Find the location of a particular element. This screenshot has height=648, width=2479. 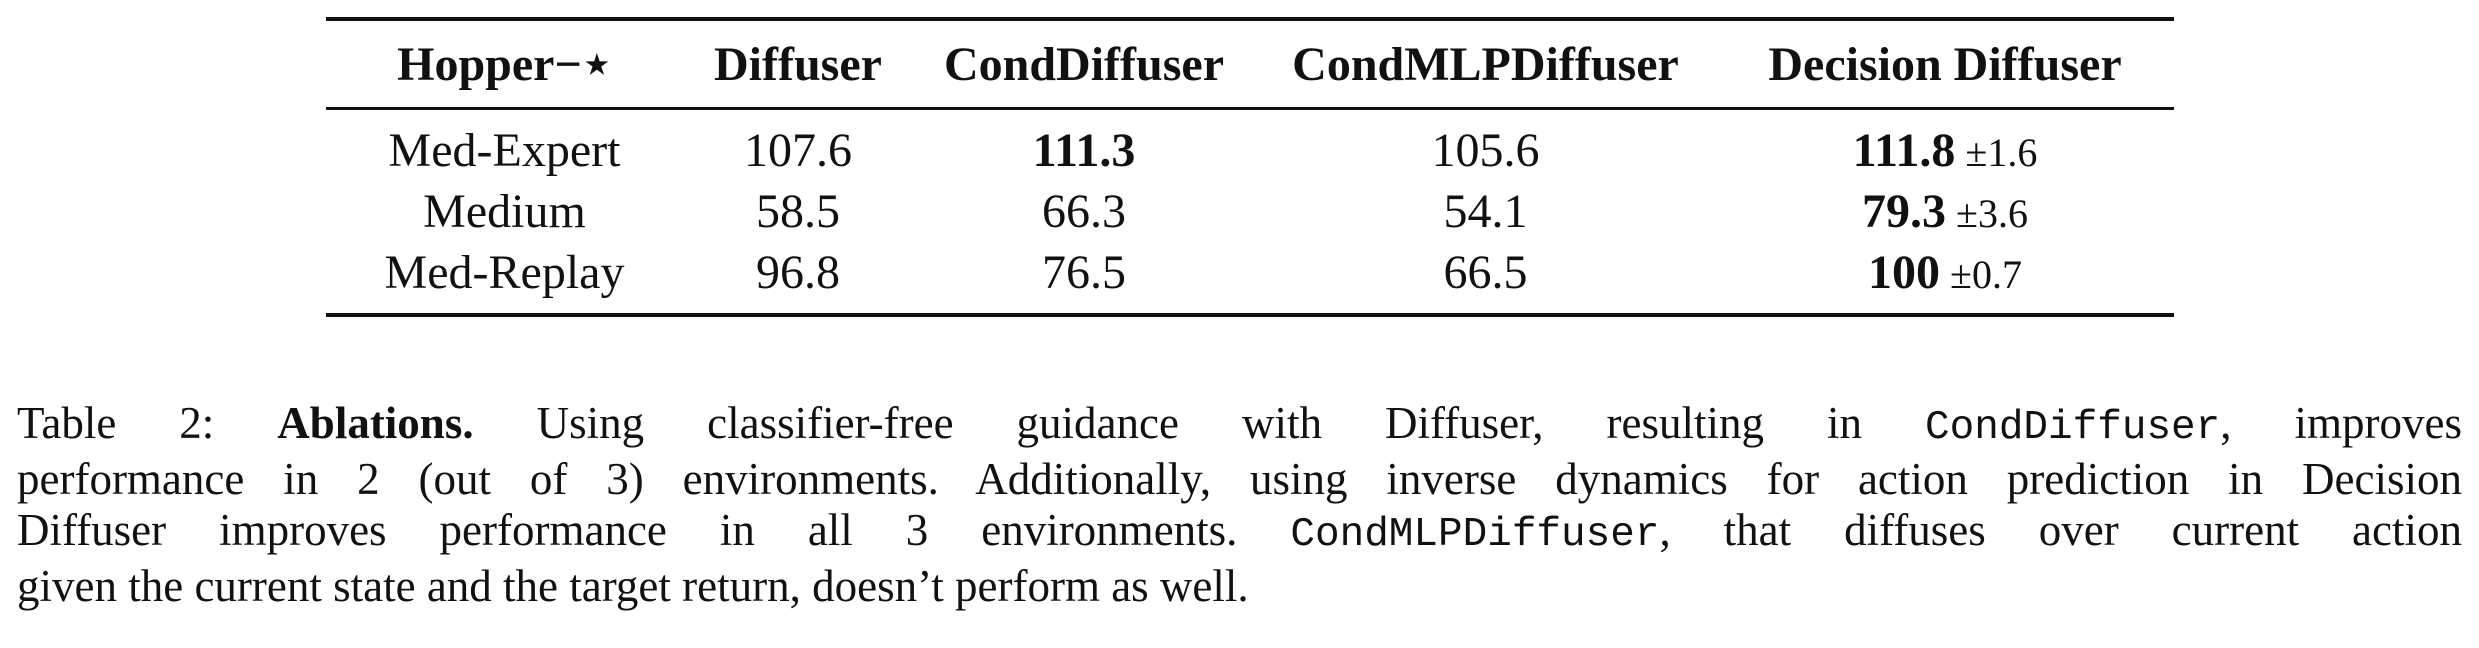

cell-value: 107.6 is located at coordinates (798, 150).